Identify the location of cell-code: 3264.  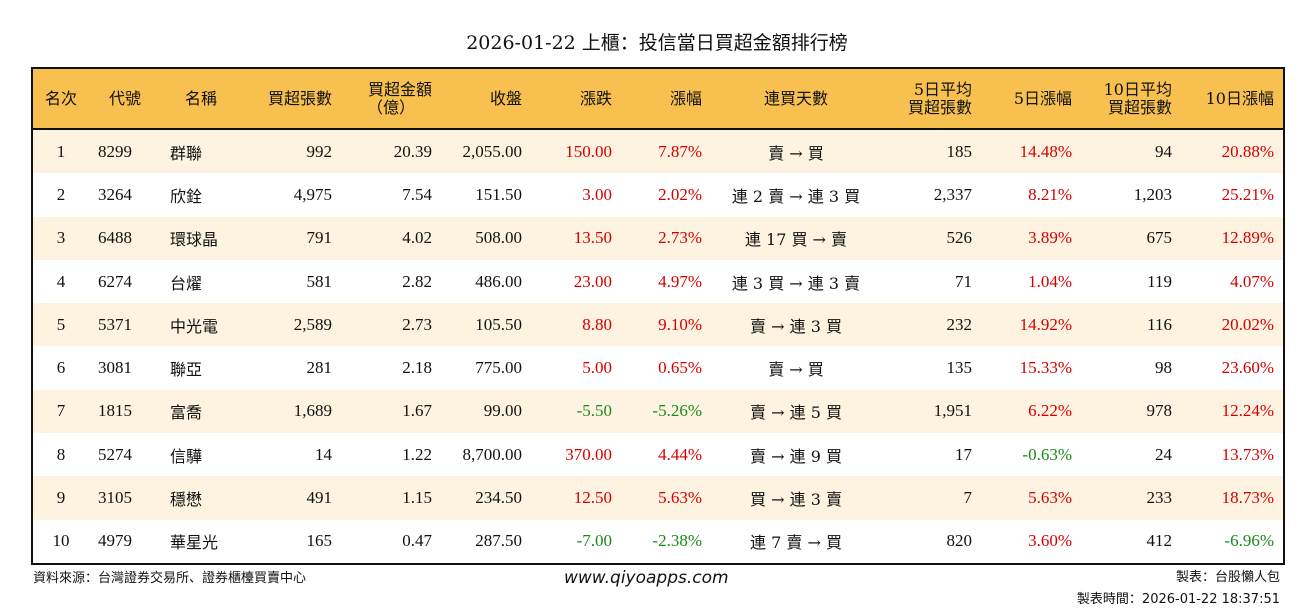
(115, 194).